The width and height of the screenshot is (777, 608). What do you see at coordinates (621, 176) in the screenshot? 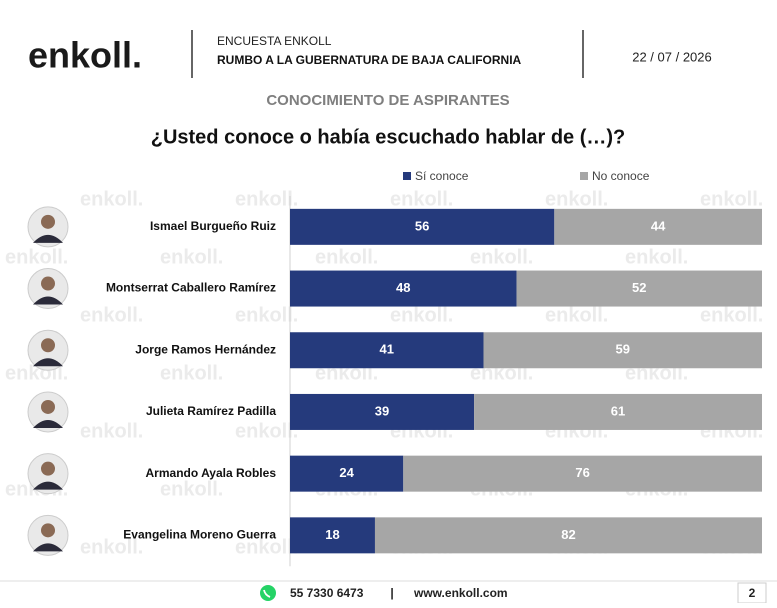
I see `legend-label: No conoce` at bounding box center [621, 176].